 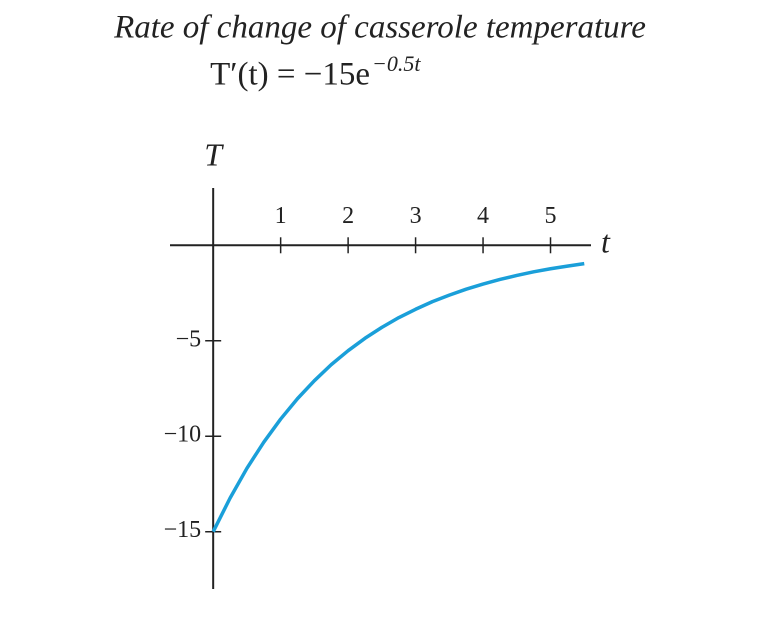 I want to click on y-axis-label: T, so click(x=214, y=154).